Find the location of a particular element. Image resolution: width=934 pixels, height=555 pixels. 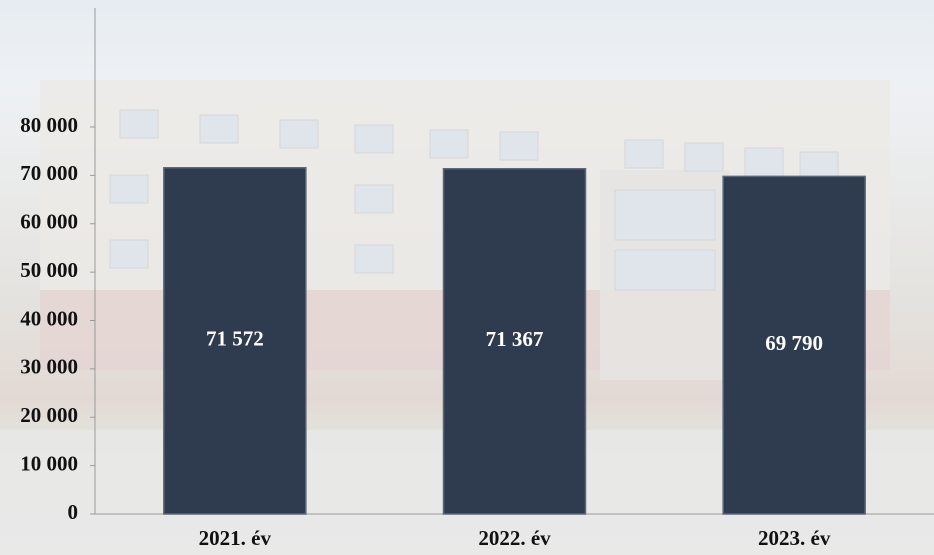

x-tick-label: 2021. év is located at coordinates (235, 538).